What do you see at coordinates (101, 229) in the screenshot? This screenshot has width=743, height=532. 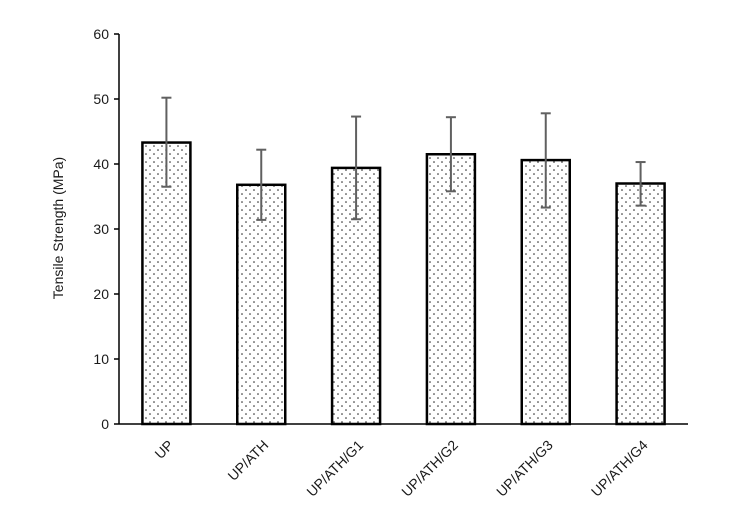 I see `y-tick-label: 30` at bounding box center [101, 229].